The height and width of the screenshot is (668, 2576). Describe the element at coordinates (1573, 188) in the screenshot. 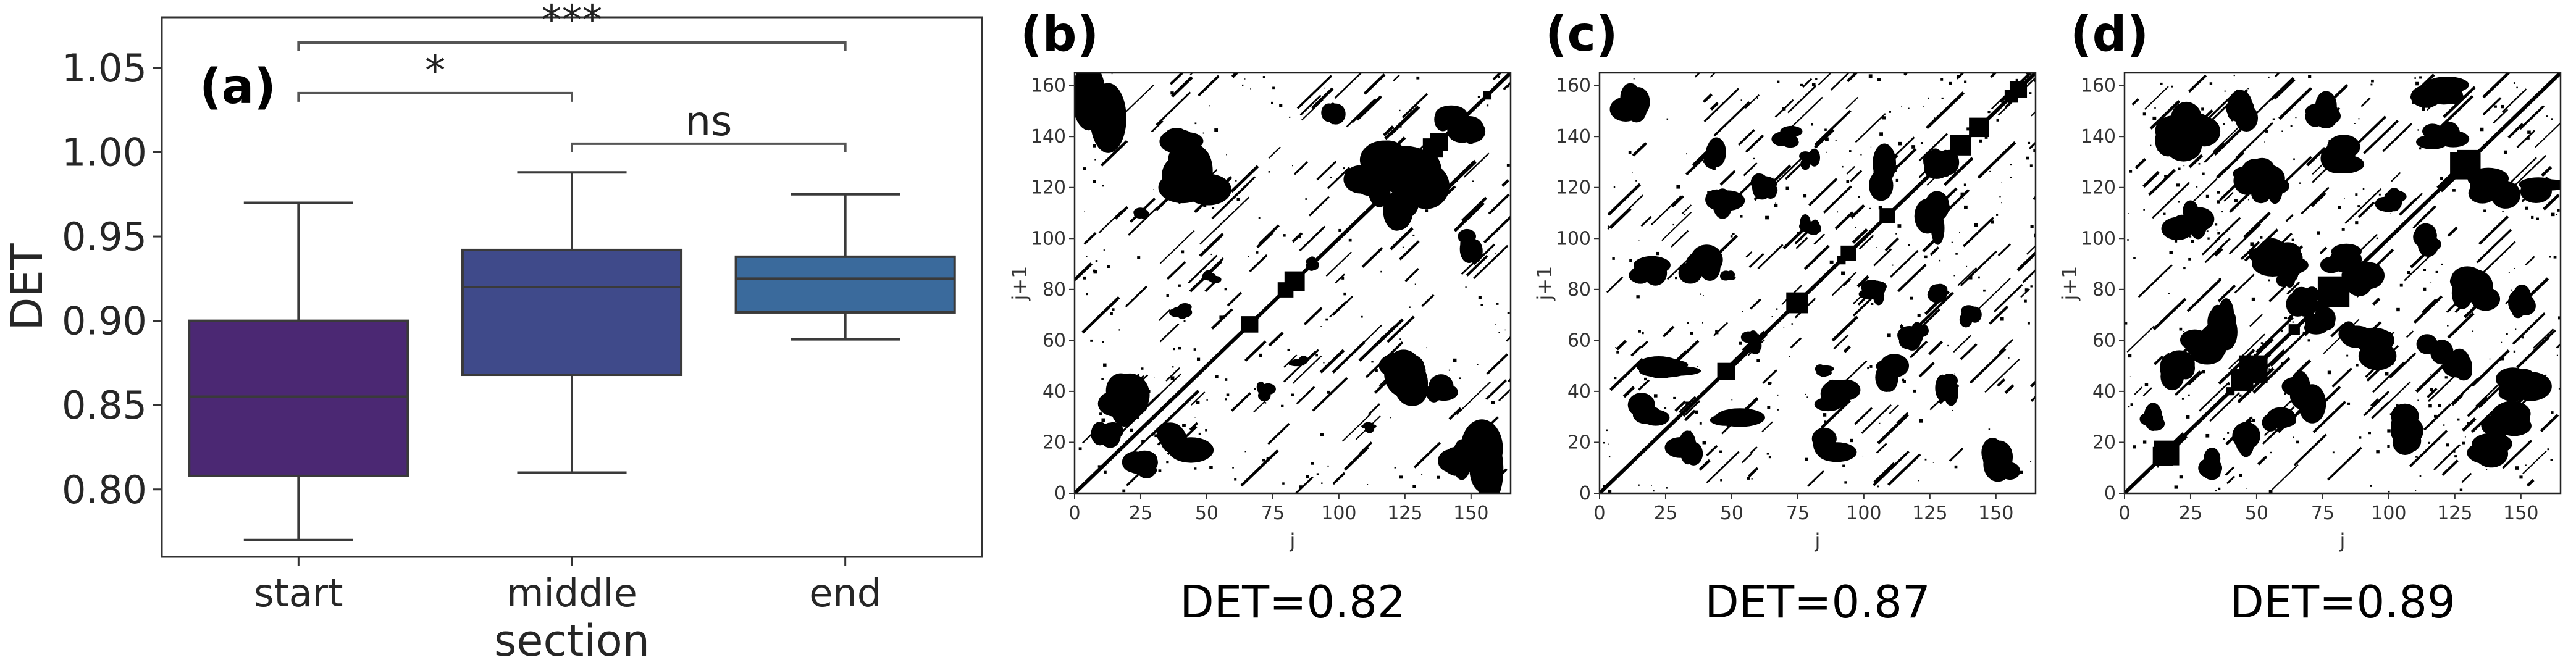

I see `y-tick-label: 120` at that location.